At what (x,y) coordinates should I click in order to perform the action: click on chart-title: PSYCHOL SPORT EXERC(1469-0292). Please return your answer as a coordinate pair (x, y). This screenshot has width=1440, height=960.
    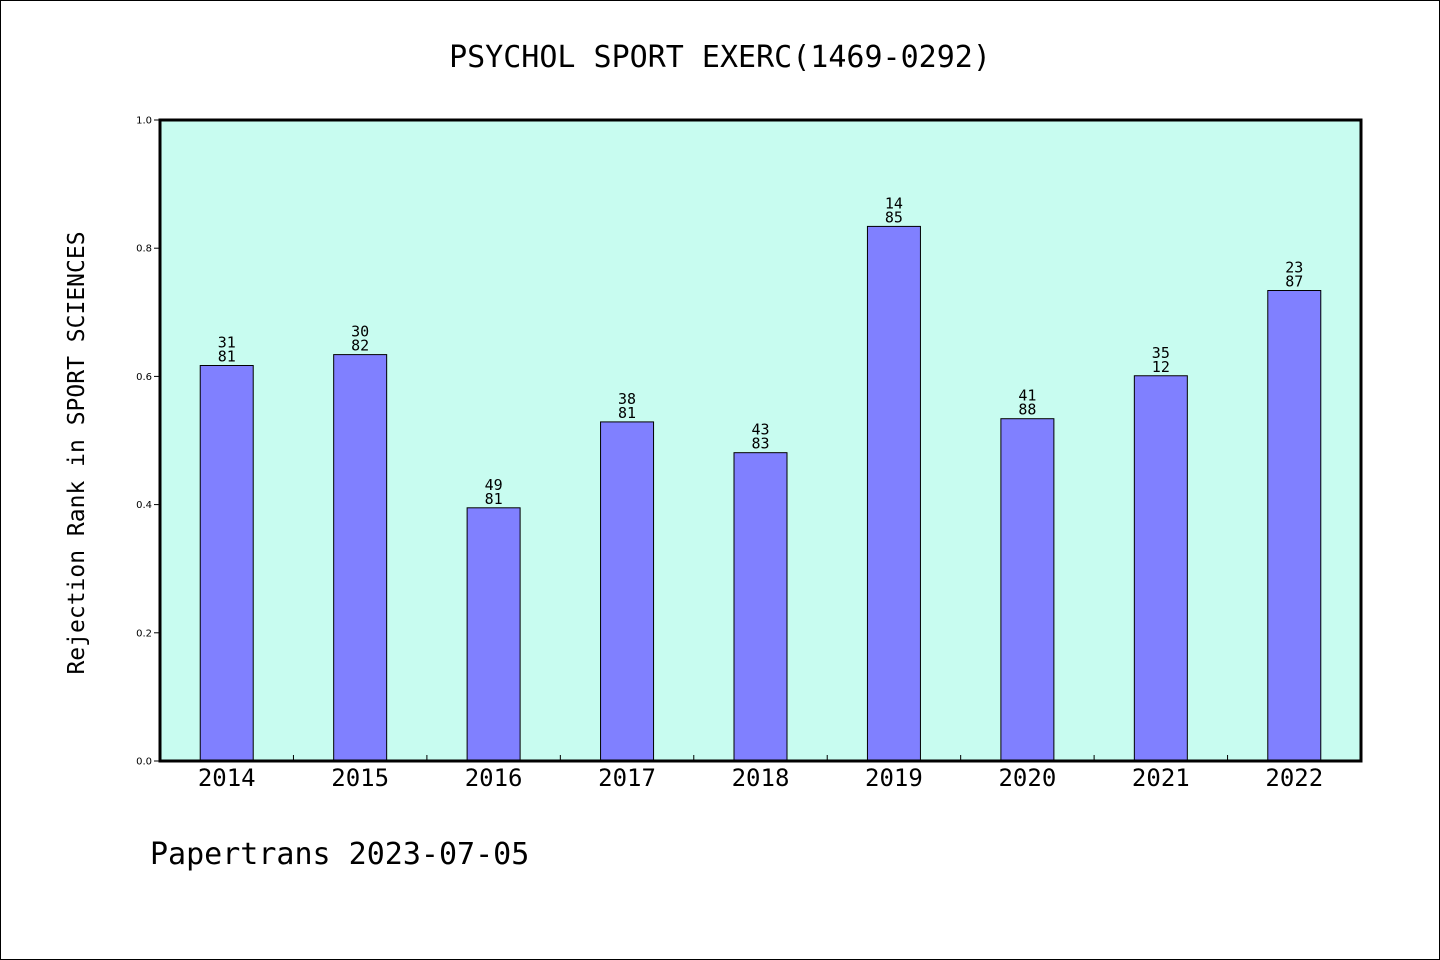
    Looking at the image, I should click on (720, 57).